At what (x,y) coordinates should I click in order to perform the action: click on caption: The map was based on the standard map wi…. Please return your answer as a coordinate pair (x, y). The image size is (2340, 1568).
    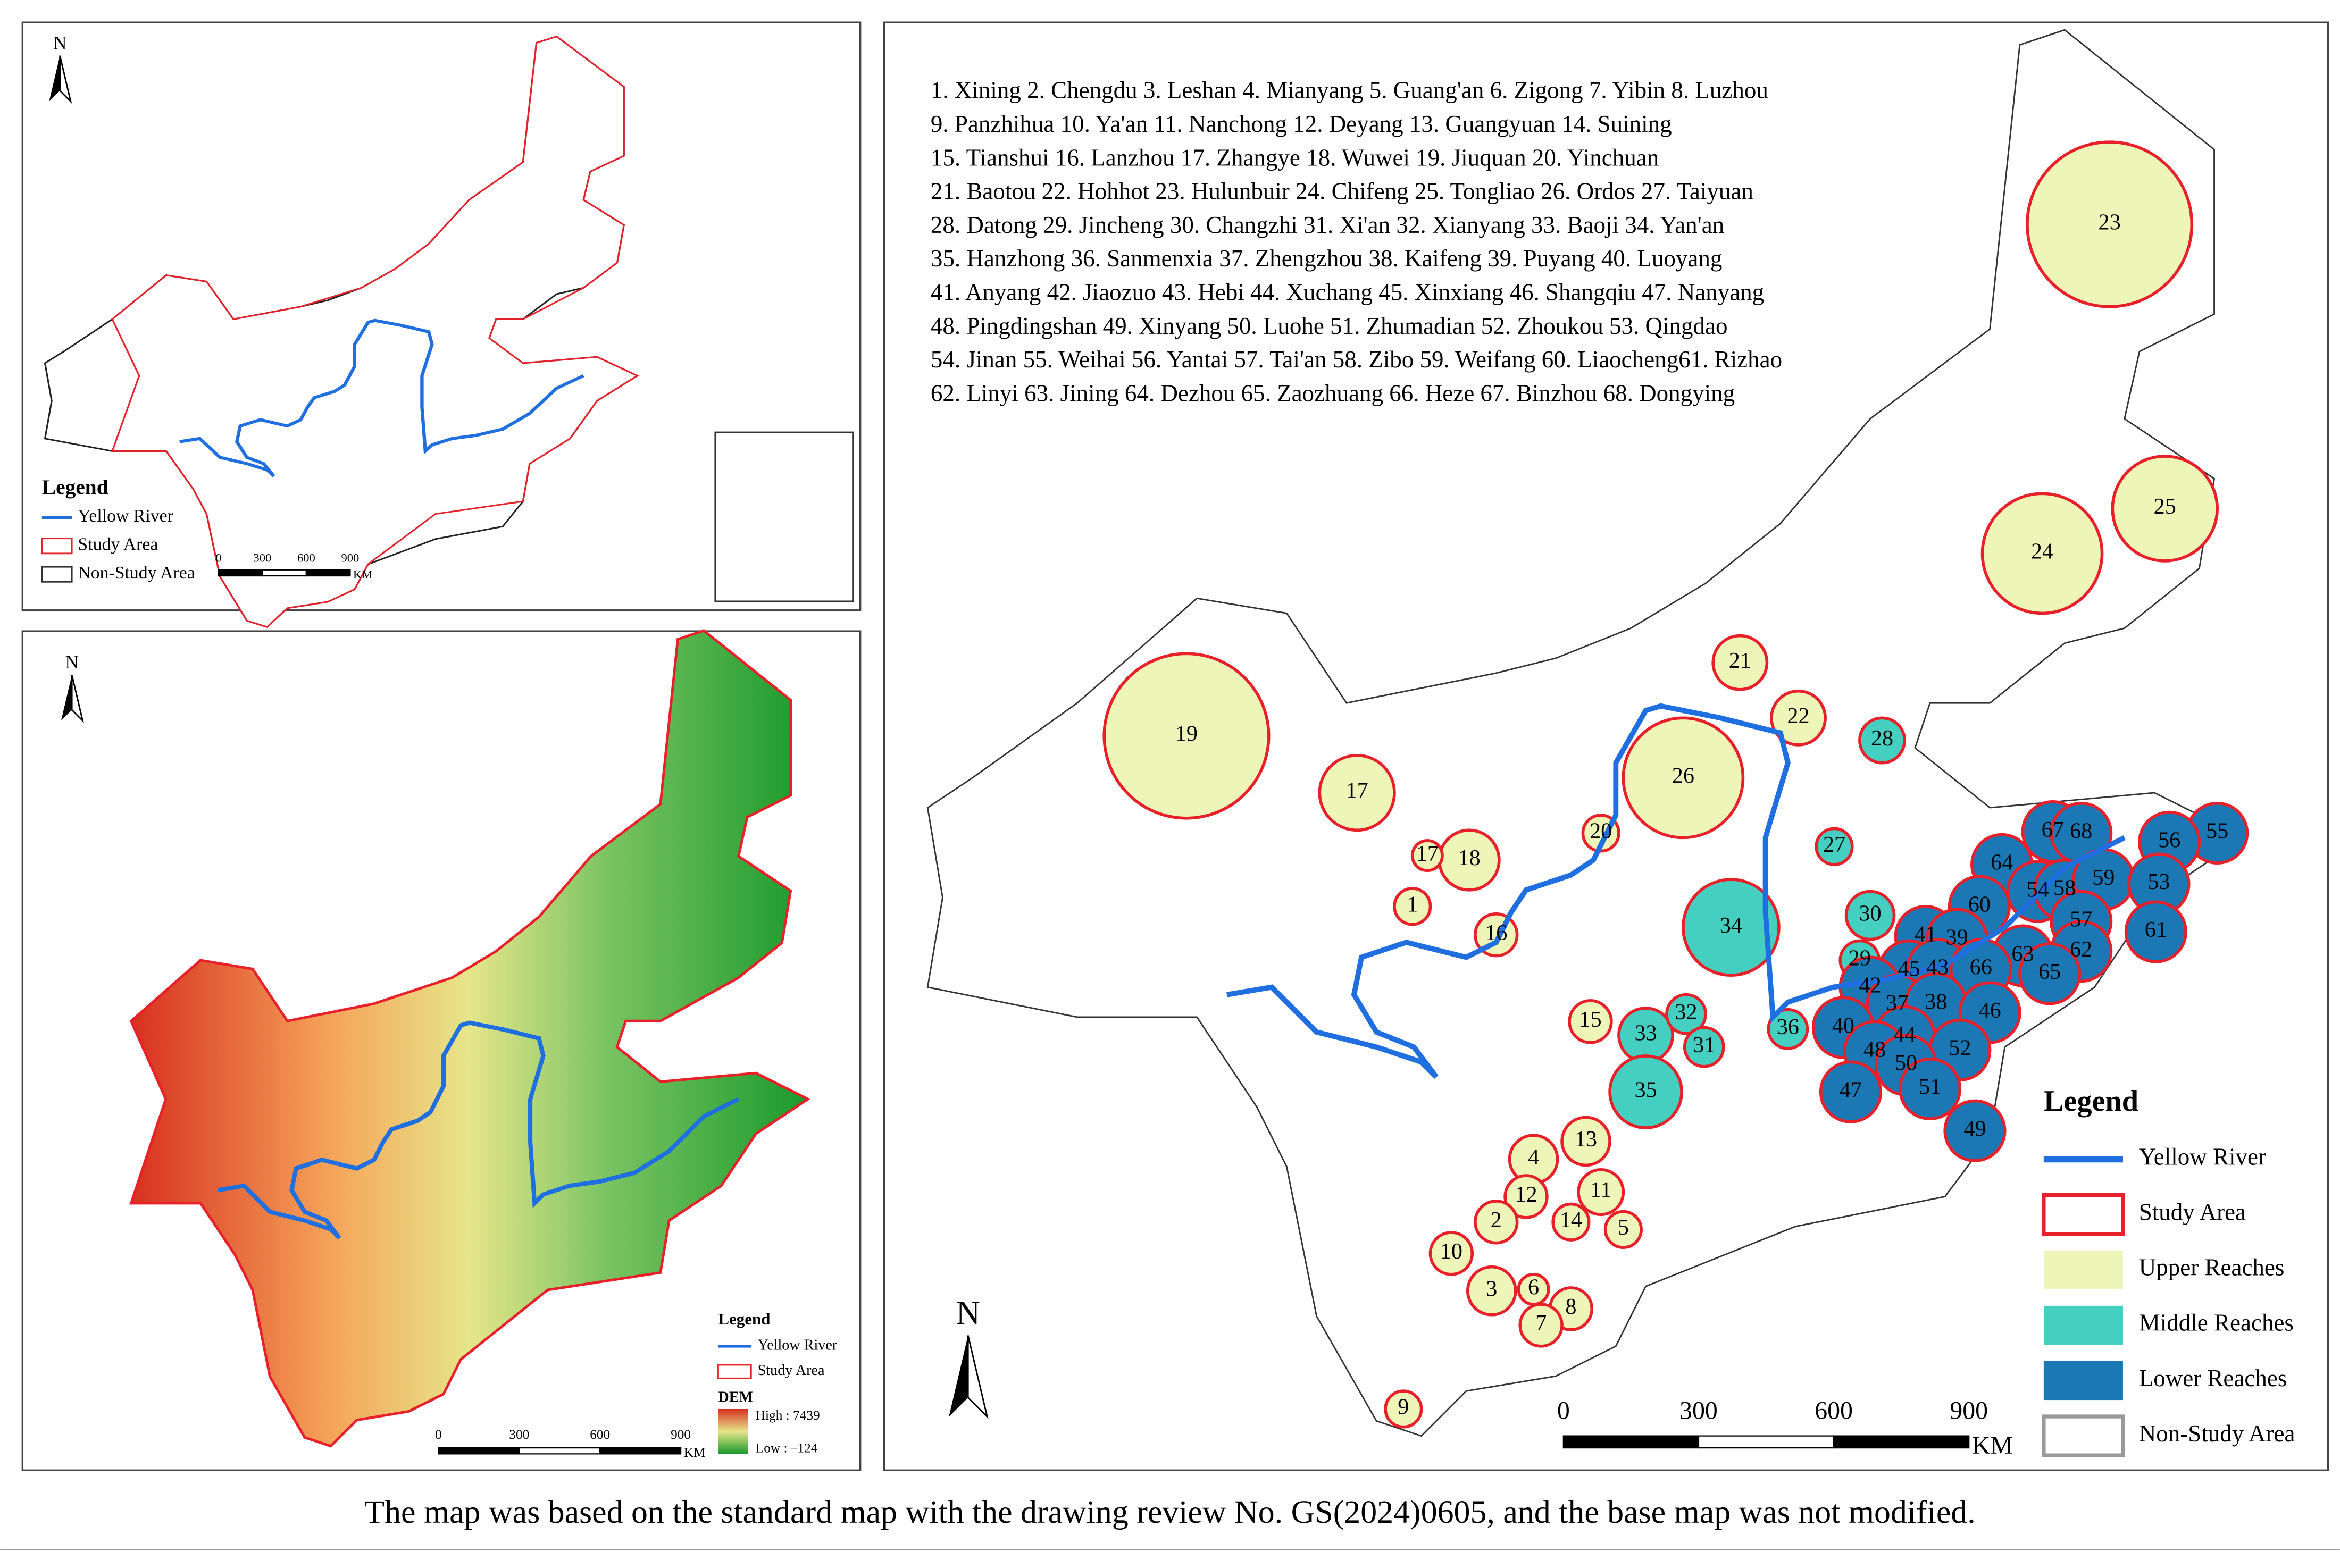
    Looking at the image, I should click on (1169, 1512).